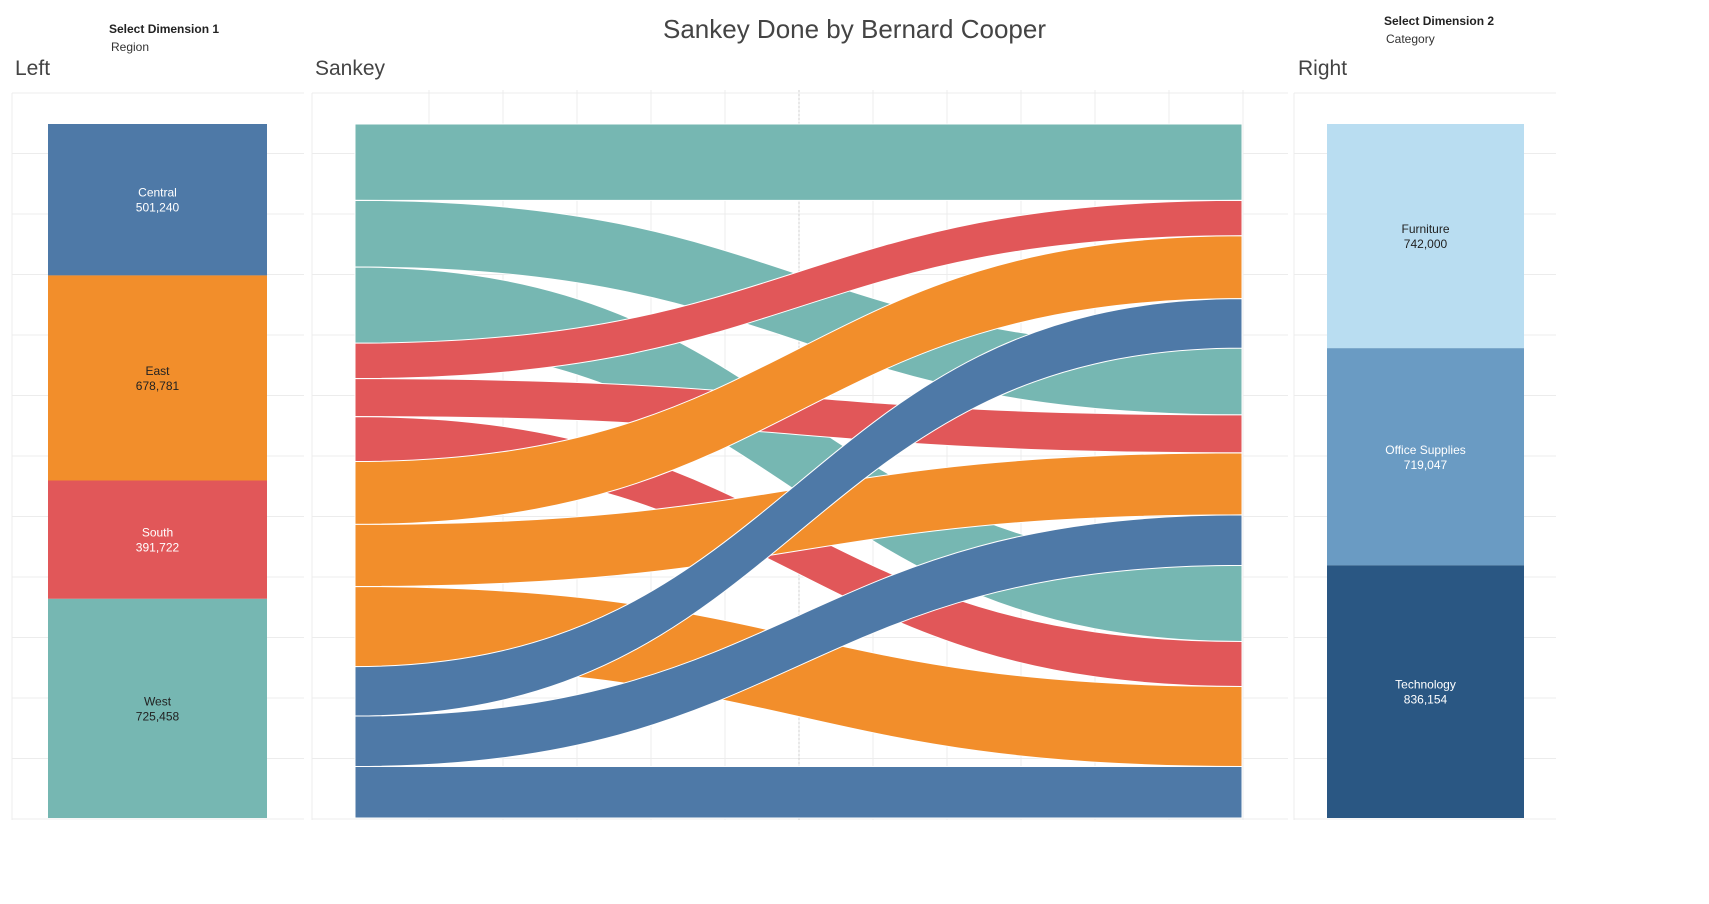 The width and height of the screenshot is (1709, 904). I want to click on bar-label-furniture: Furniture, so click(1425, 229).